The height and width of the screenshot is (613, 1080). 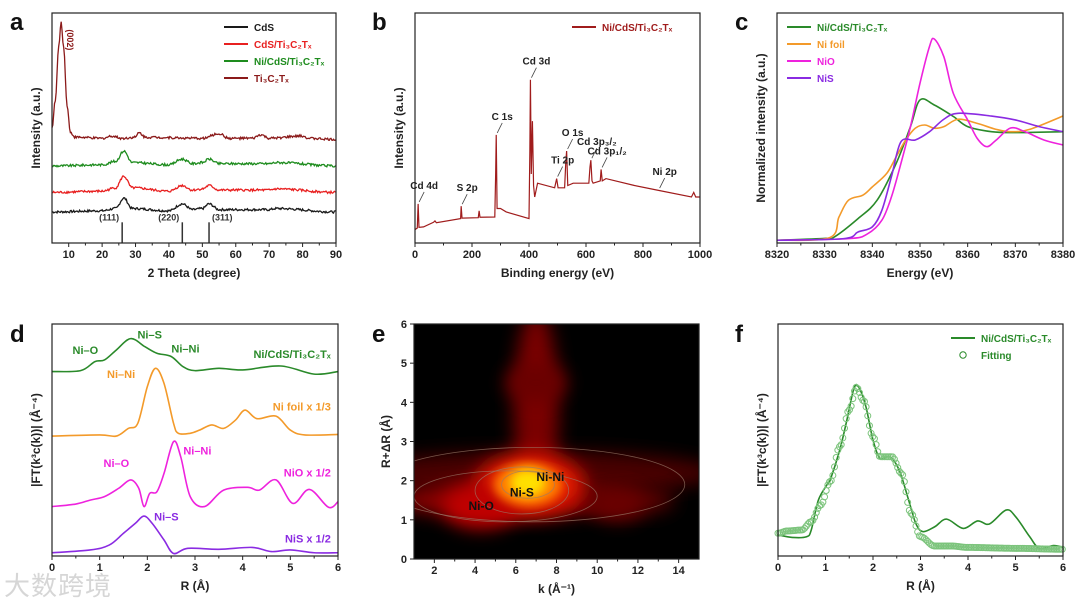 I want to click on peak-label: NiS x 1/2, so click(x=308, y=540).